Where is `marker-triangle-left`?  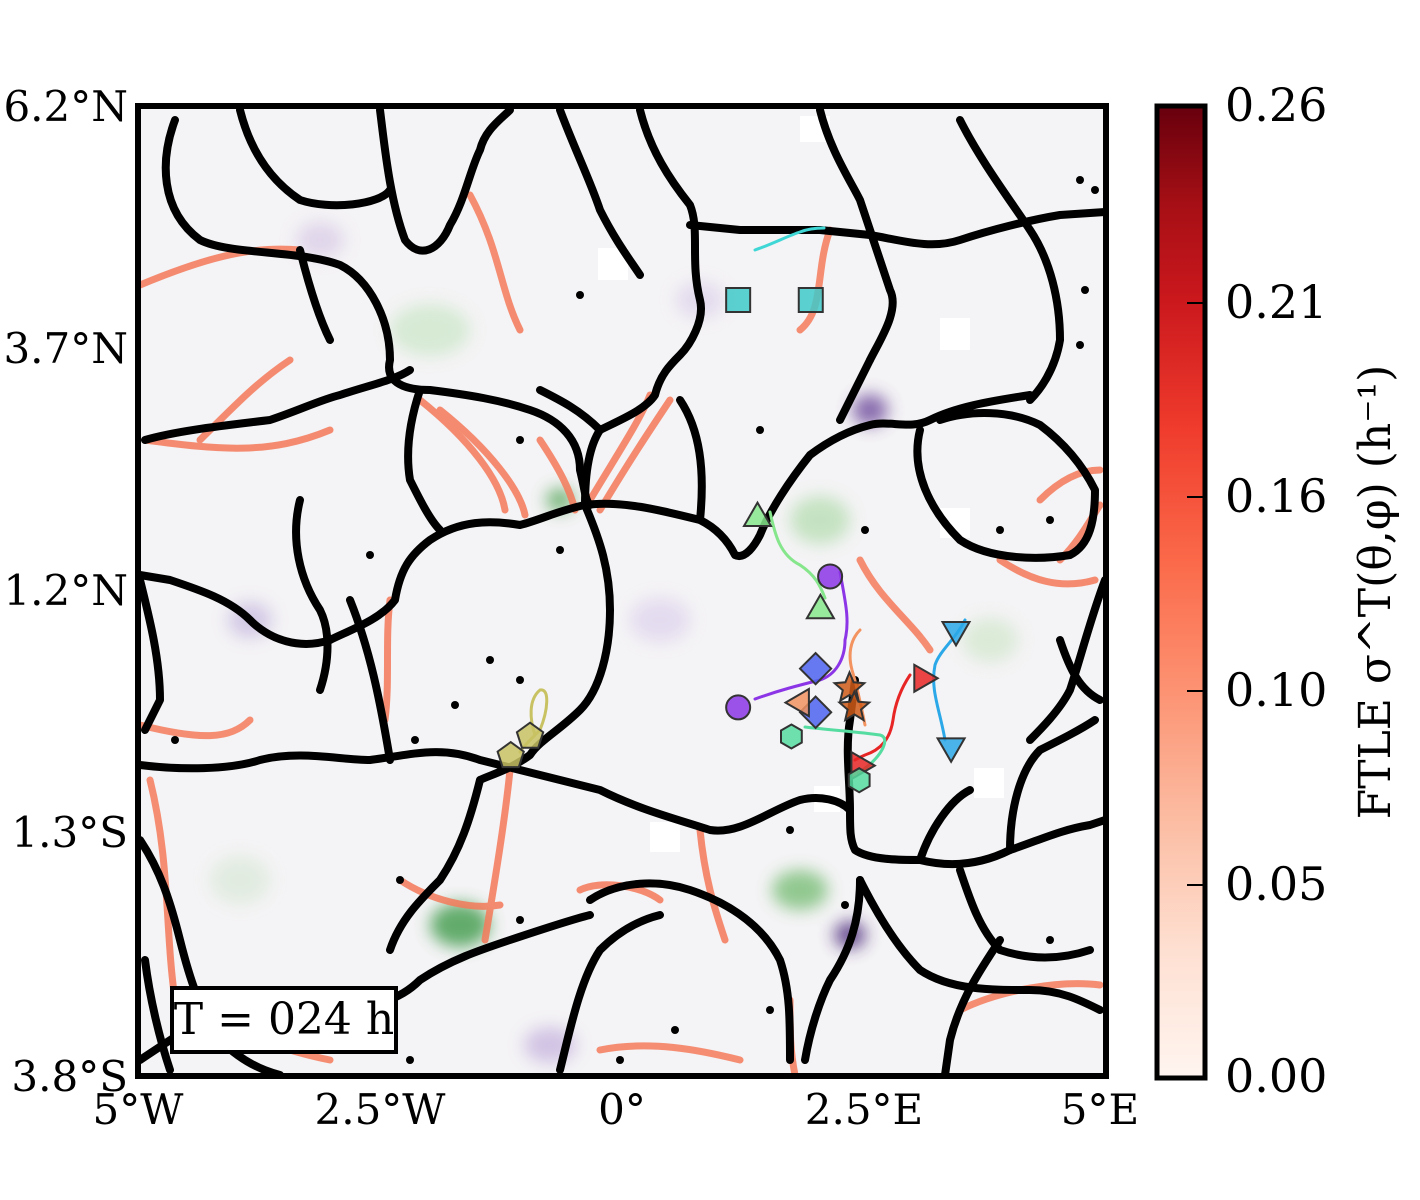
marker-triangle-left is located at coordinates (796, 702).